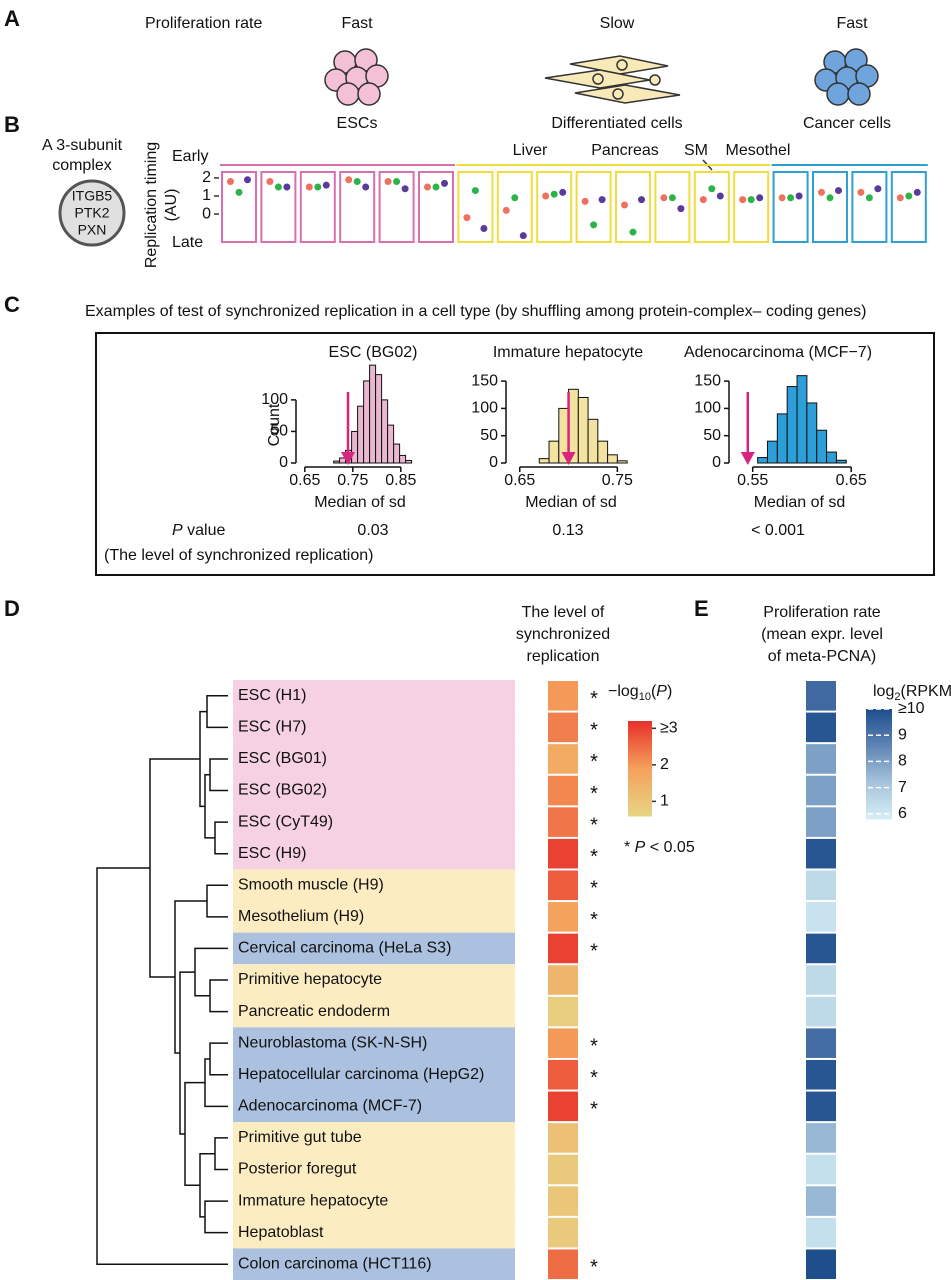 The height and width of the screenshot is (1280, 951). Describe the element at coordinates (82, 165) in the screenshot. I see `complex-title: complex` at that location.